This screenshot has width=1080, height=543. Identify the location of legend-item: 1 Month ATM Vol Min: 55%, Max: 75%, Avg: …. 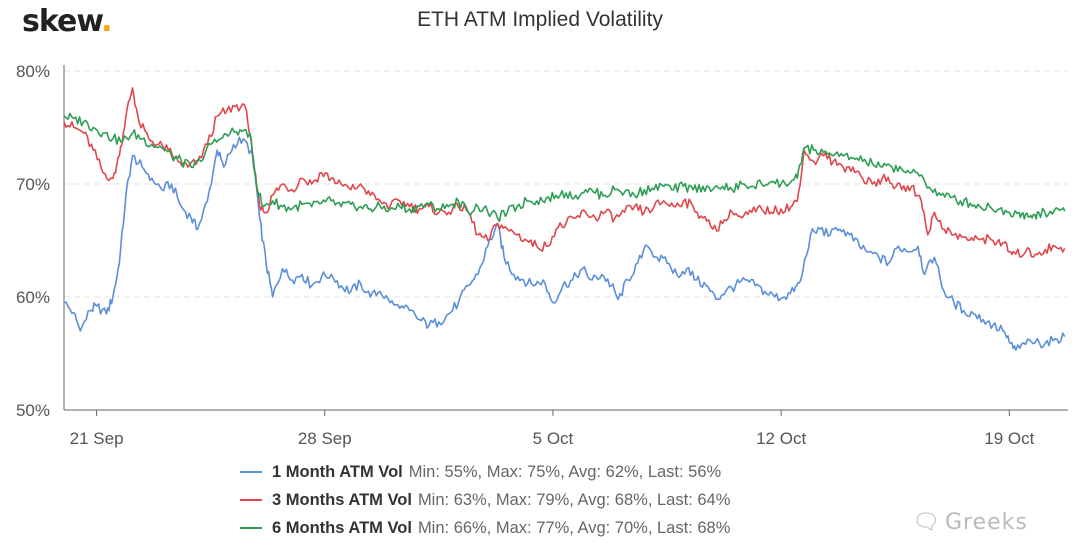
(485, 472).